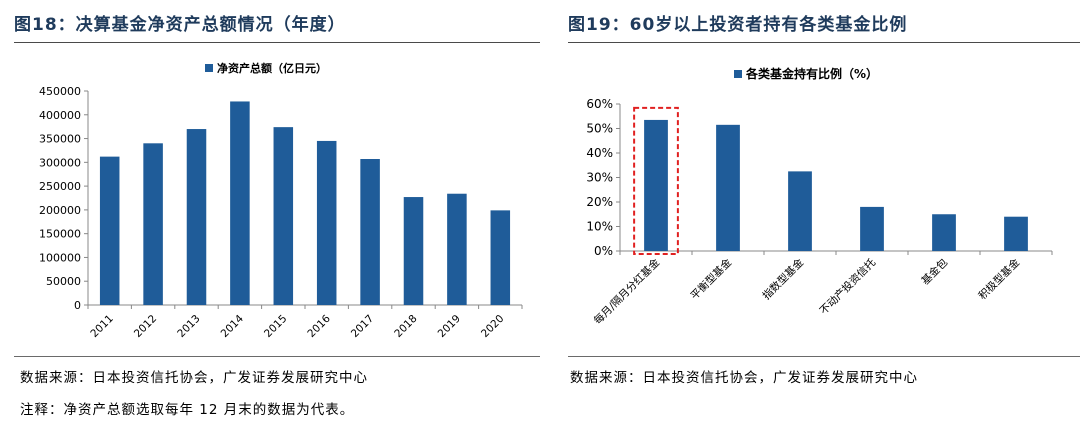 The width and height of the screenshot is (1080, 434). I want to click on x-category-label: 指数型基金, so click(783, 279).